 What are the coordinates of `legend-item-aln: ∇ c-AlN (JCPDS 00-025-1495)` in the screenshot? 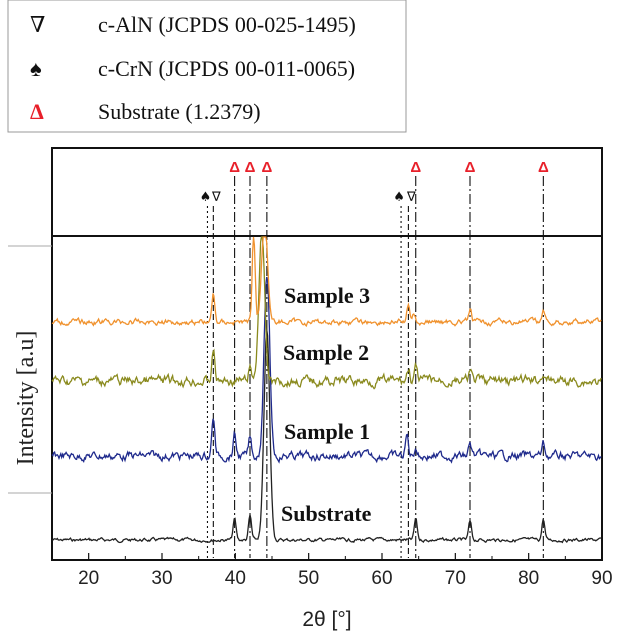 It's located at (193, 24).